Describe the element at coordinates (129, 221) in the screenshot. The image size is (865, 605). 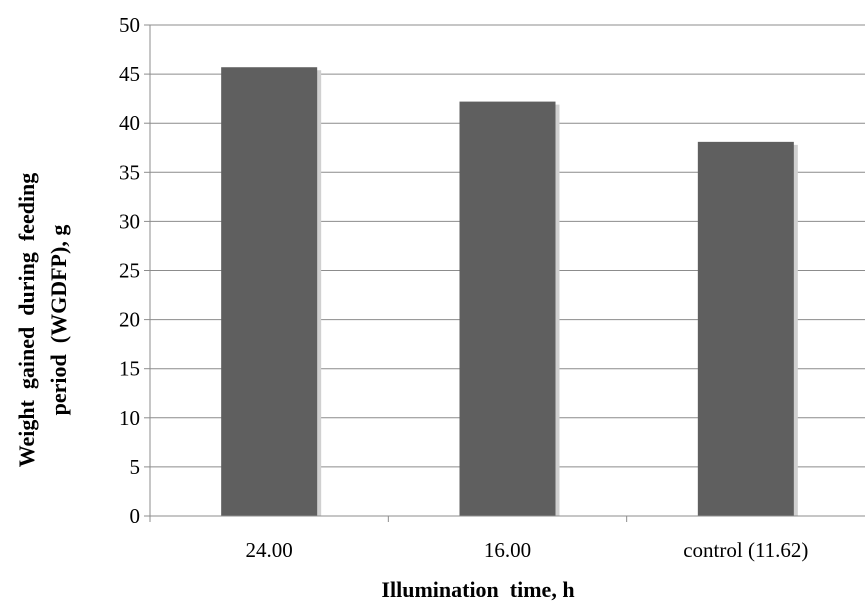
I see `y-tick-label: 30` at that location.